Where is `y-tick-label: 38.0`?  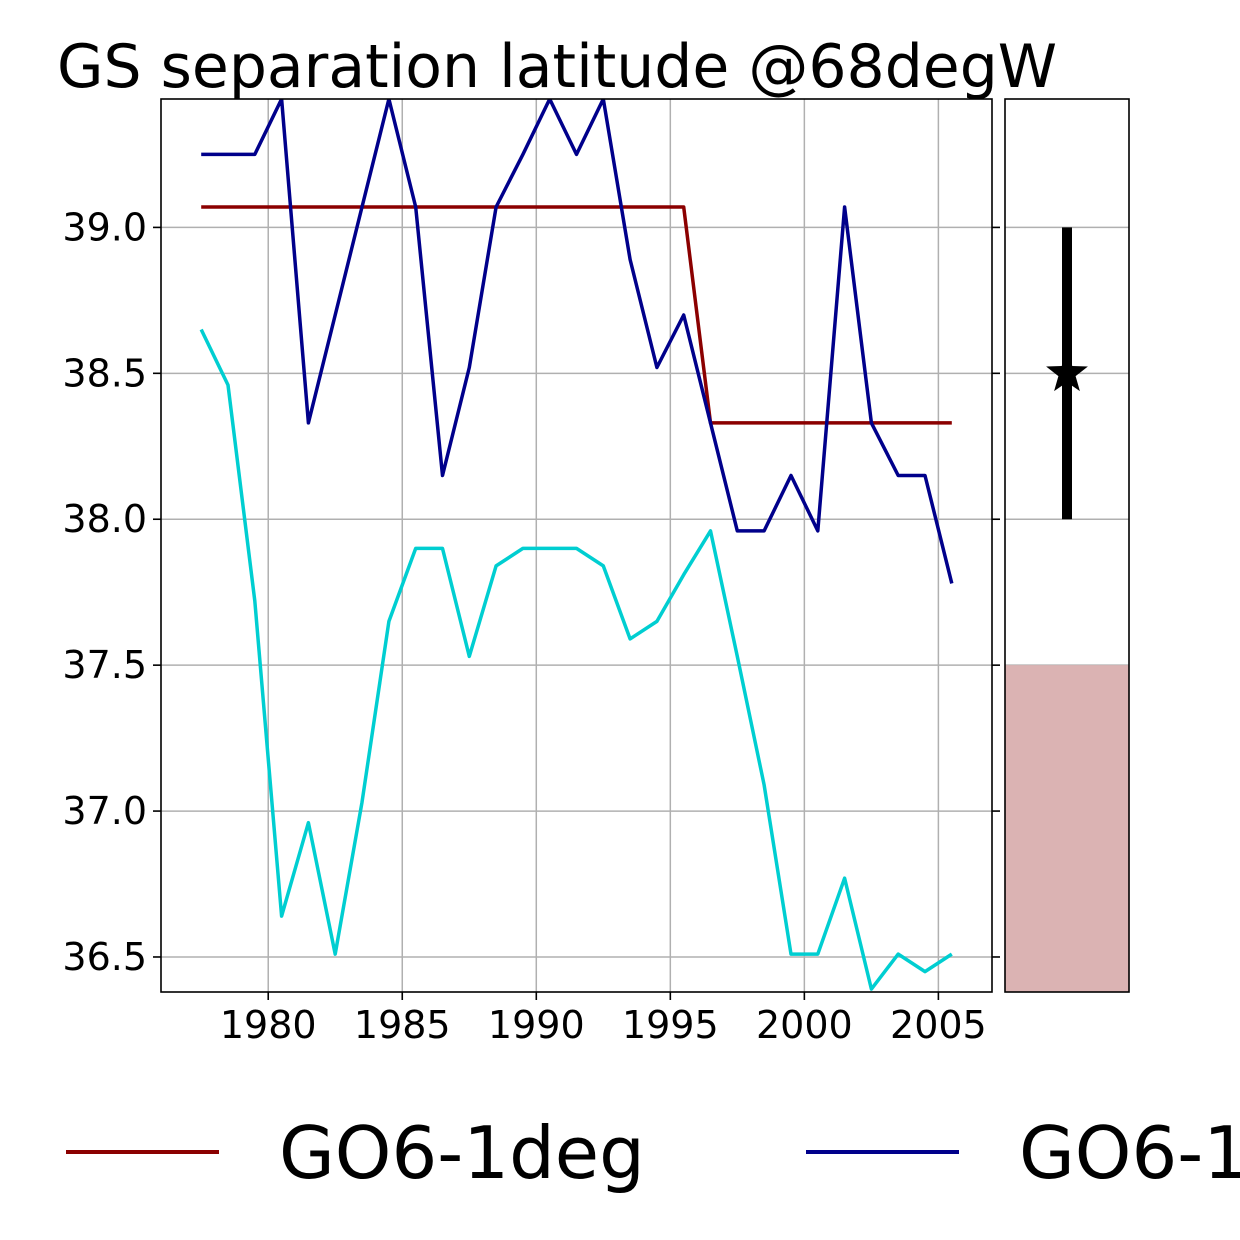 y-tick-label: 38.0 is located at coordinates (104, 519).